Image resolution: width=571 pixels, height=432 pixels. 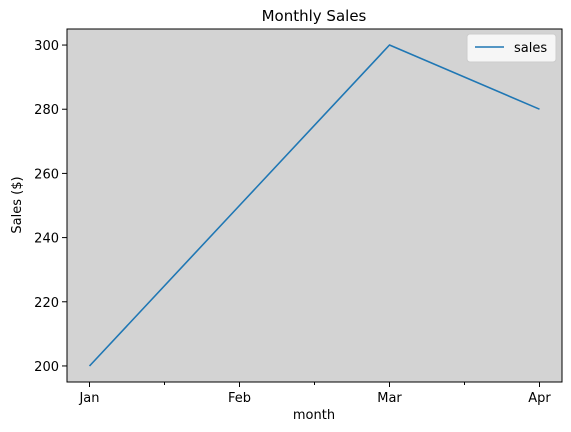 What do you see at coordinates (389, 398) in the screenshot?
I see `x-tick-label: Mar` at bounding box center [389, 398].